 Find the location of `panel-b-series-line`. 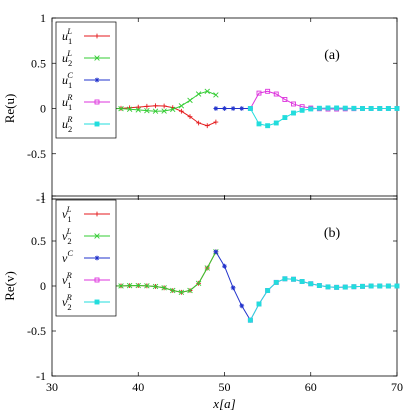

panel-b-series-line is located at coordinates (323, 299).